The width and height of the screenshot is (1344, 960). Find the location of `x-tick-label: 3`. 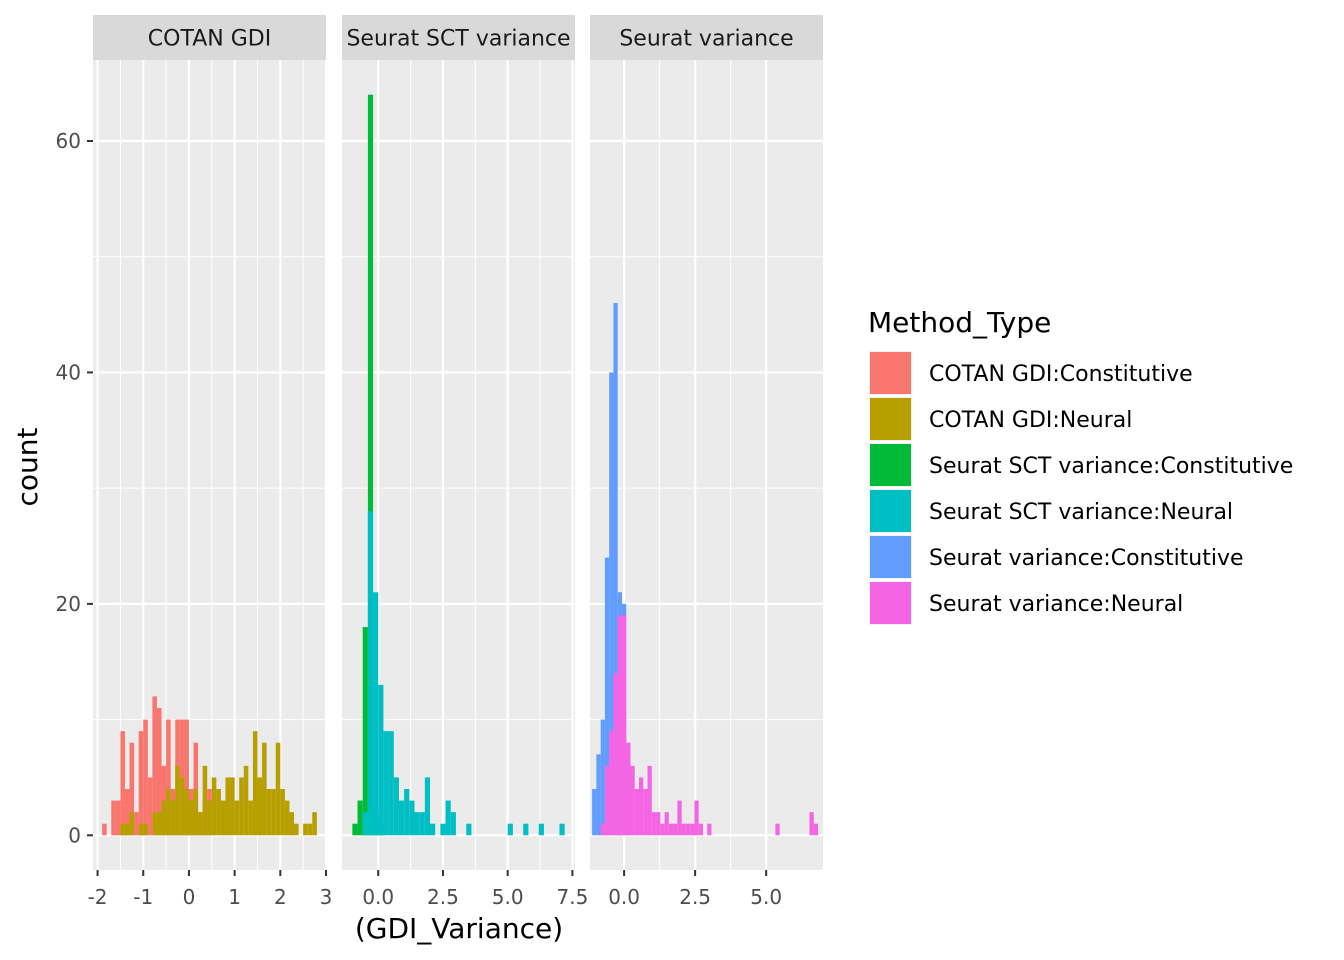

x-tick-label: 3 is located at coordinates (326, 897).